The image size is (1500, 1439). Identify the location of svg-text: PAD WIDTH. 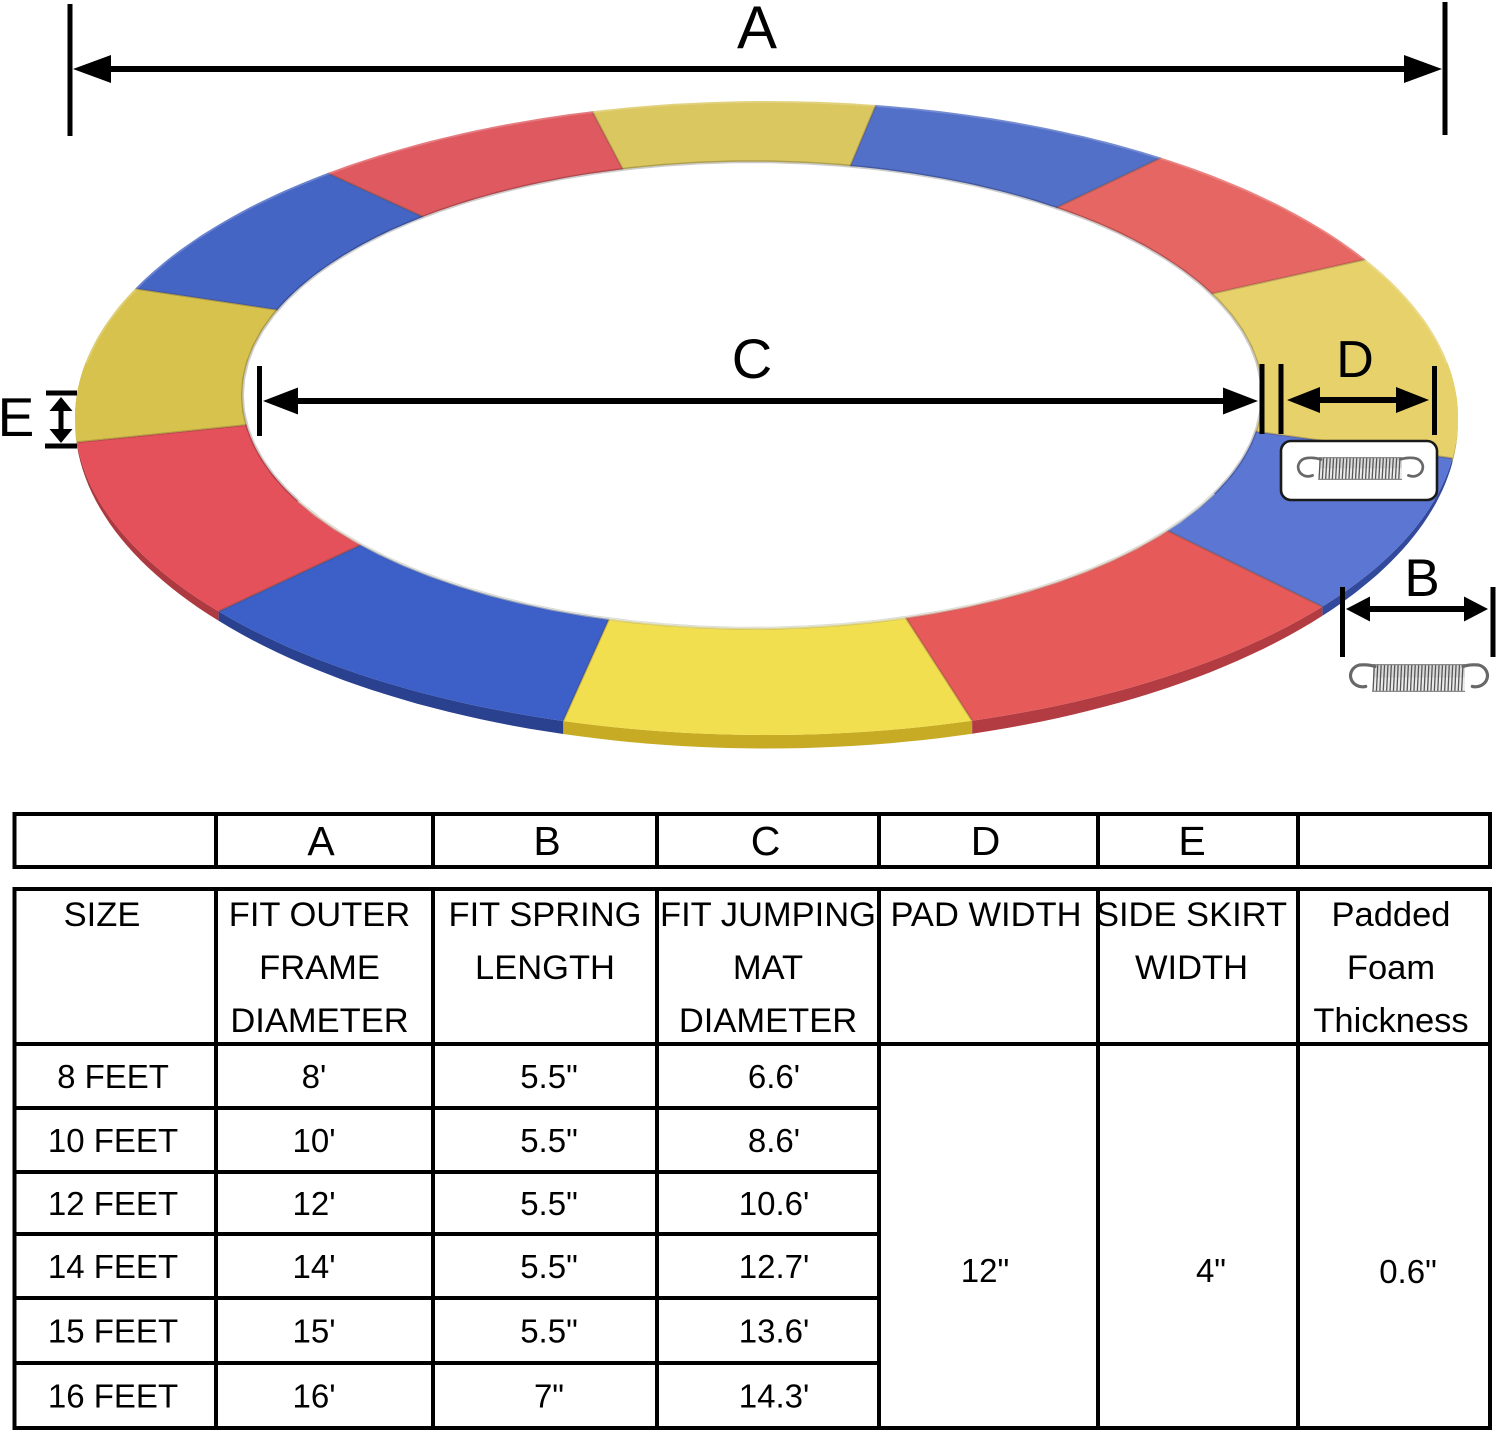
(985, 915).